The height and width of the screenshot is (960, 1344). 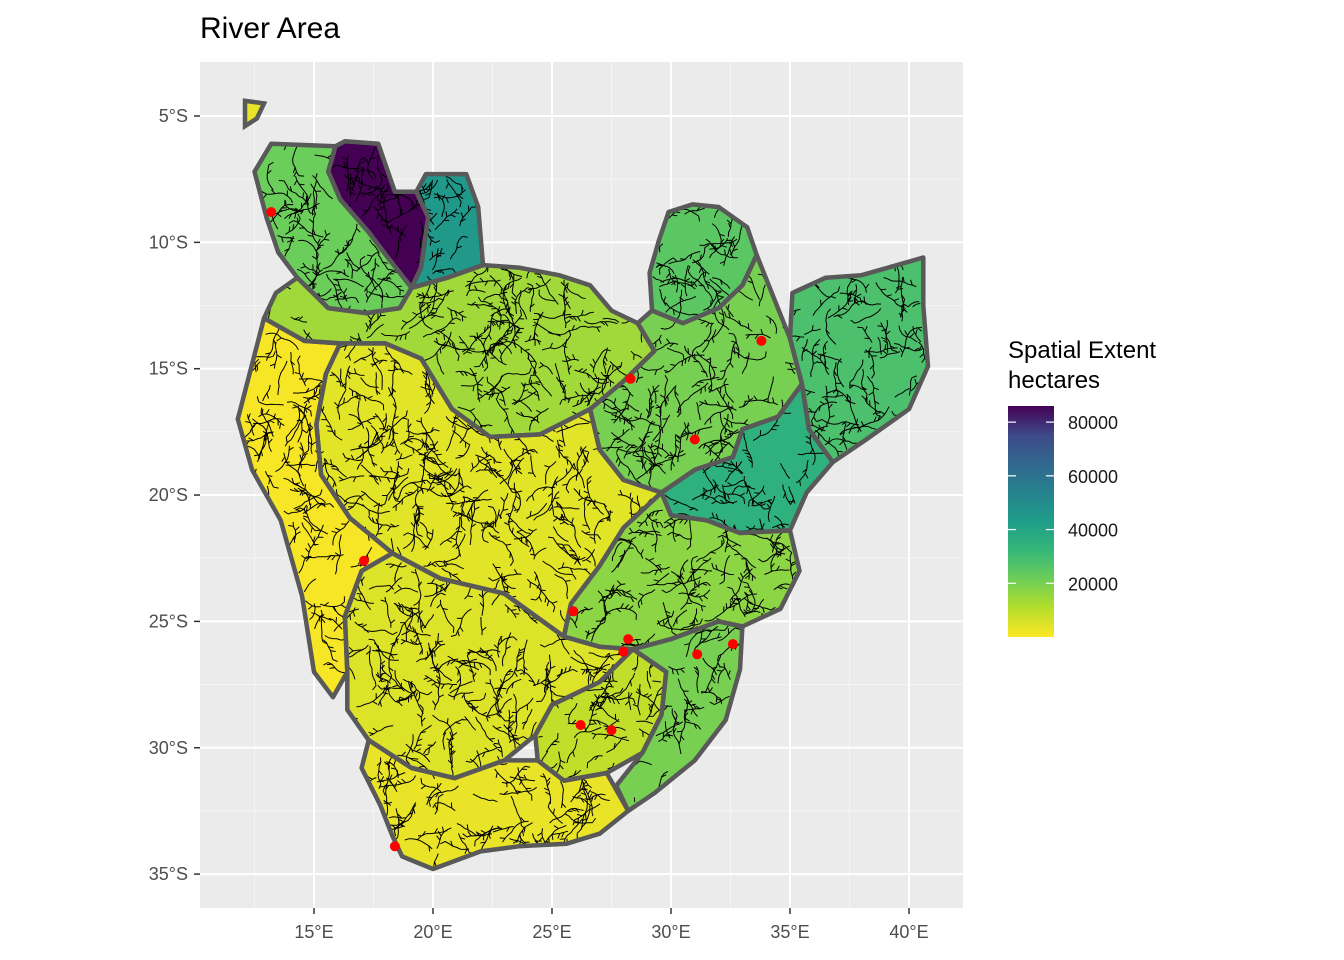 I want to click on y-tick-label: 35°S, so click(x=168, y=874).